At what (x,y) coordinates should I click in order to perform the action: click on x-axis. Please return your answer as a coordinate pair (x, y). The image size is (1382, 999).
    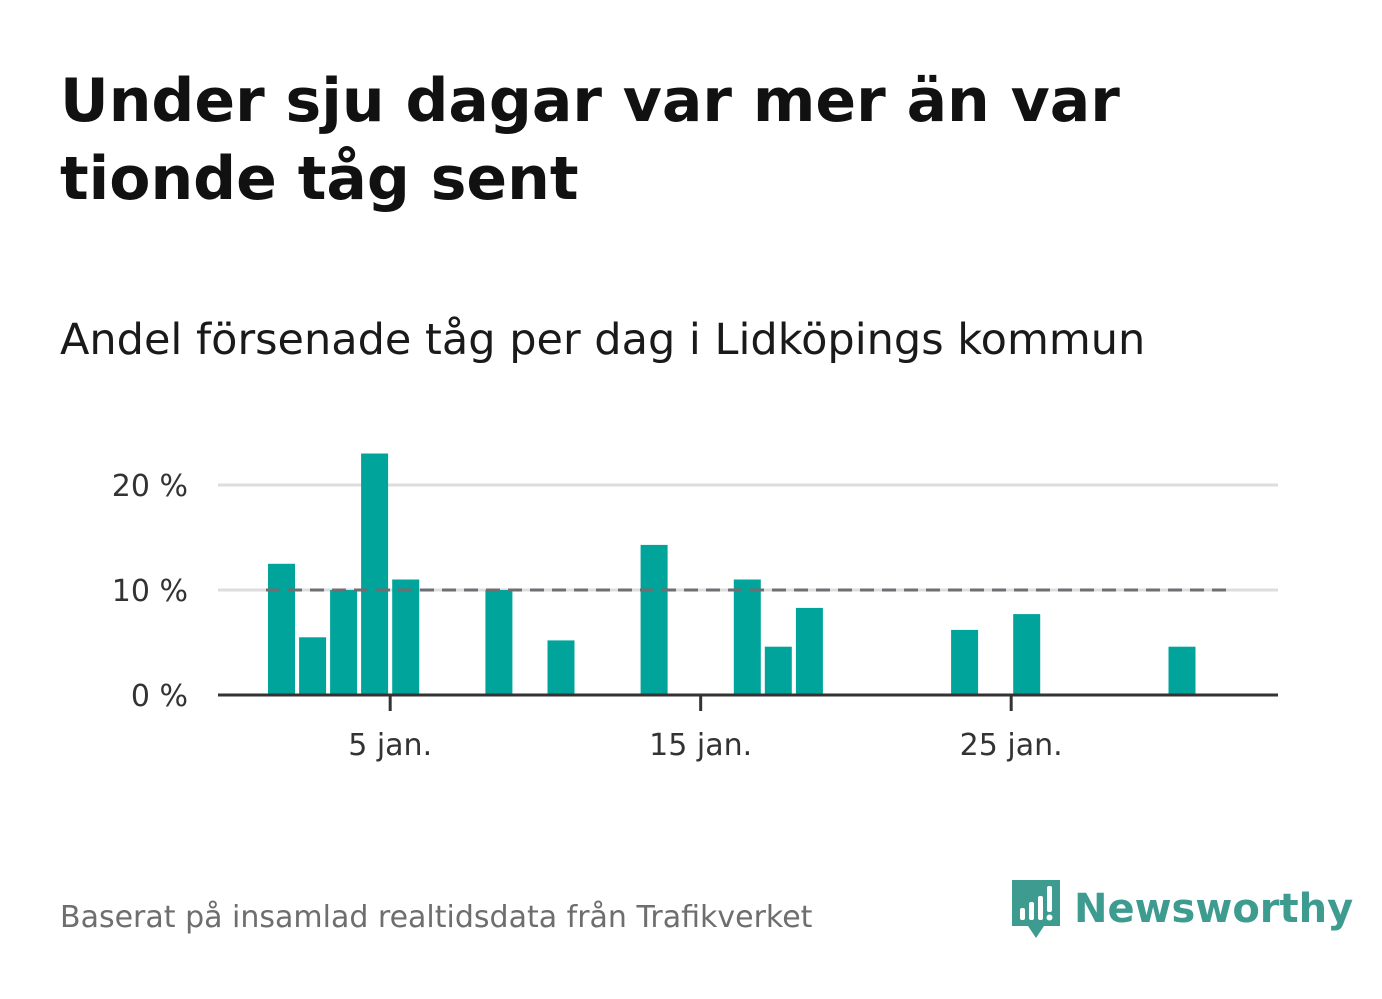
    Looking at the image, I should click on (748, 702).